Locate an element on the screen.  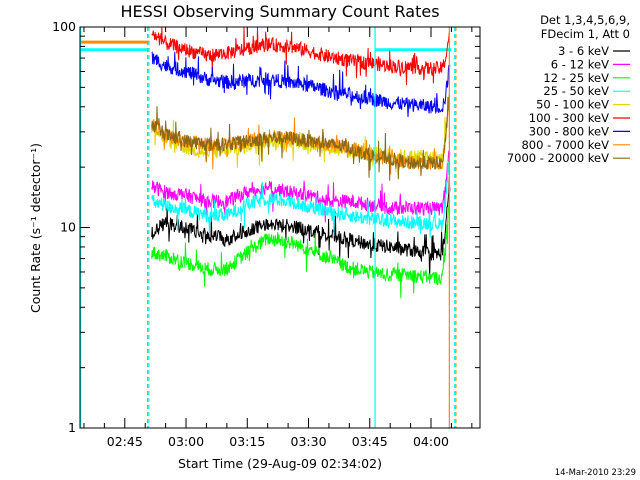
x-tick-label: 04:00 is located at coordinates (431, 441).